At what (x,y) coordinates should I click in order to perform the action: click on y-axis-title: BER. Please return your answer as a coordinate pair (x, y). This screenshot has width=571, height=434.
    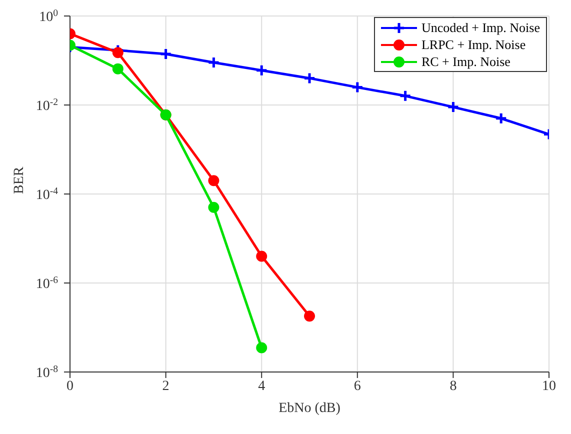
    Looking at the image, I should click on (19, 180).